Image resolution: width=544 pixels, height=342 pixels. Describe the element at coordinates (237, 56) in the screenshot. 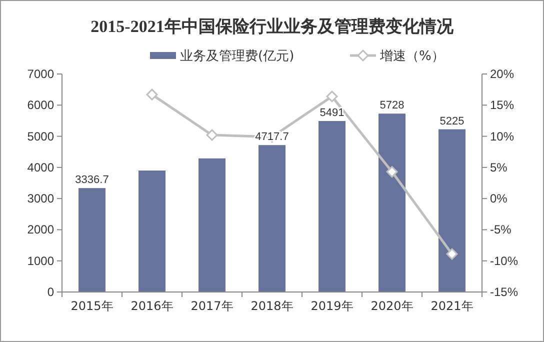

I see `legend-label: 业务及管理费(亿元)` at that location.